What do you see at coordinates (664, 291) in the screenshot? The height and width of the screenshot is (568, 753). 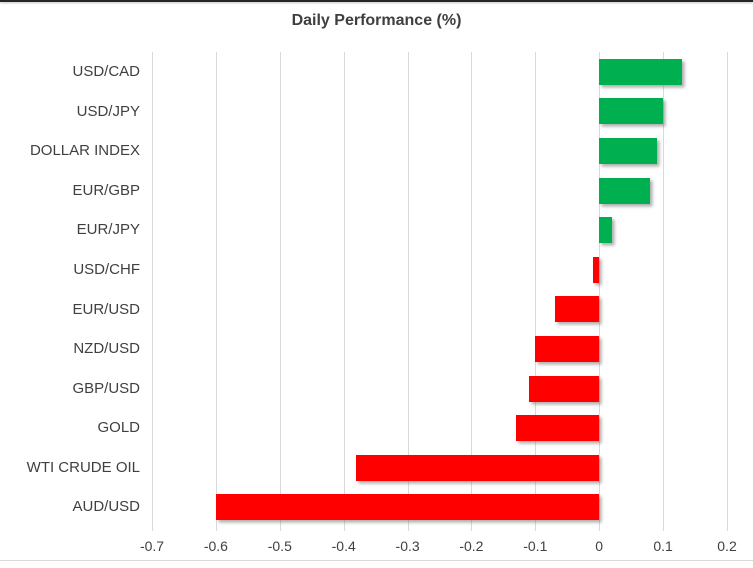 I see `gridline-x-0.1` at bounding box center [664, 291].